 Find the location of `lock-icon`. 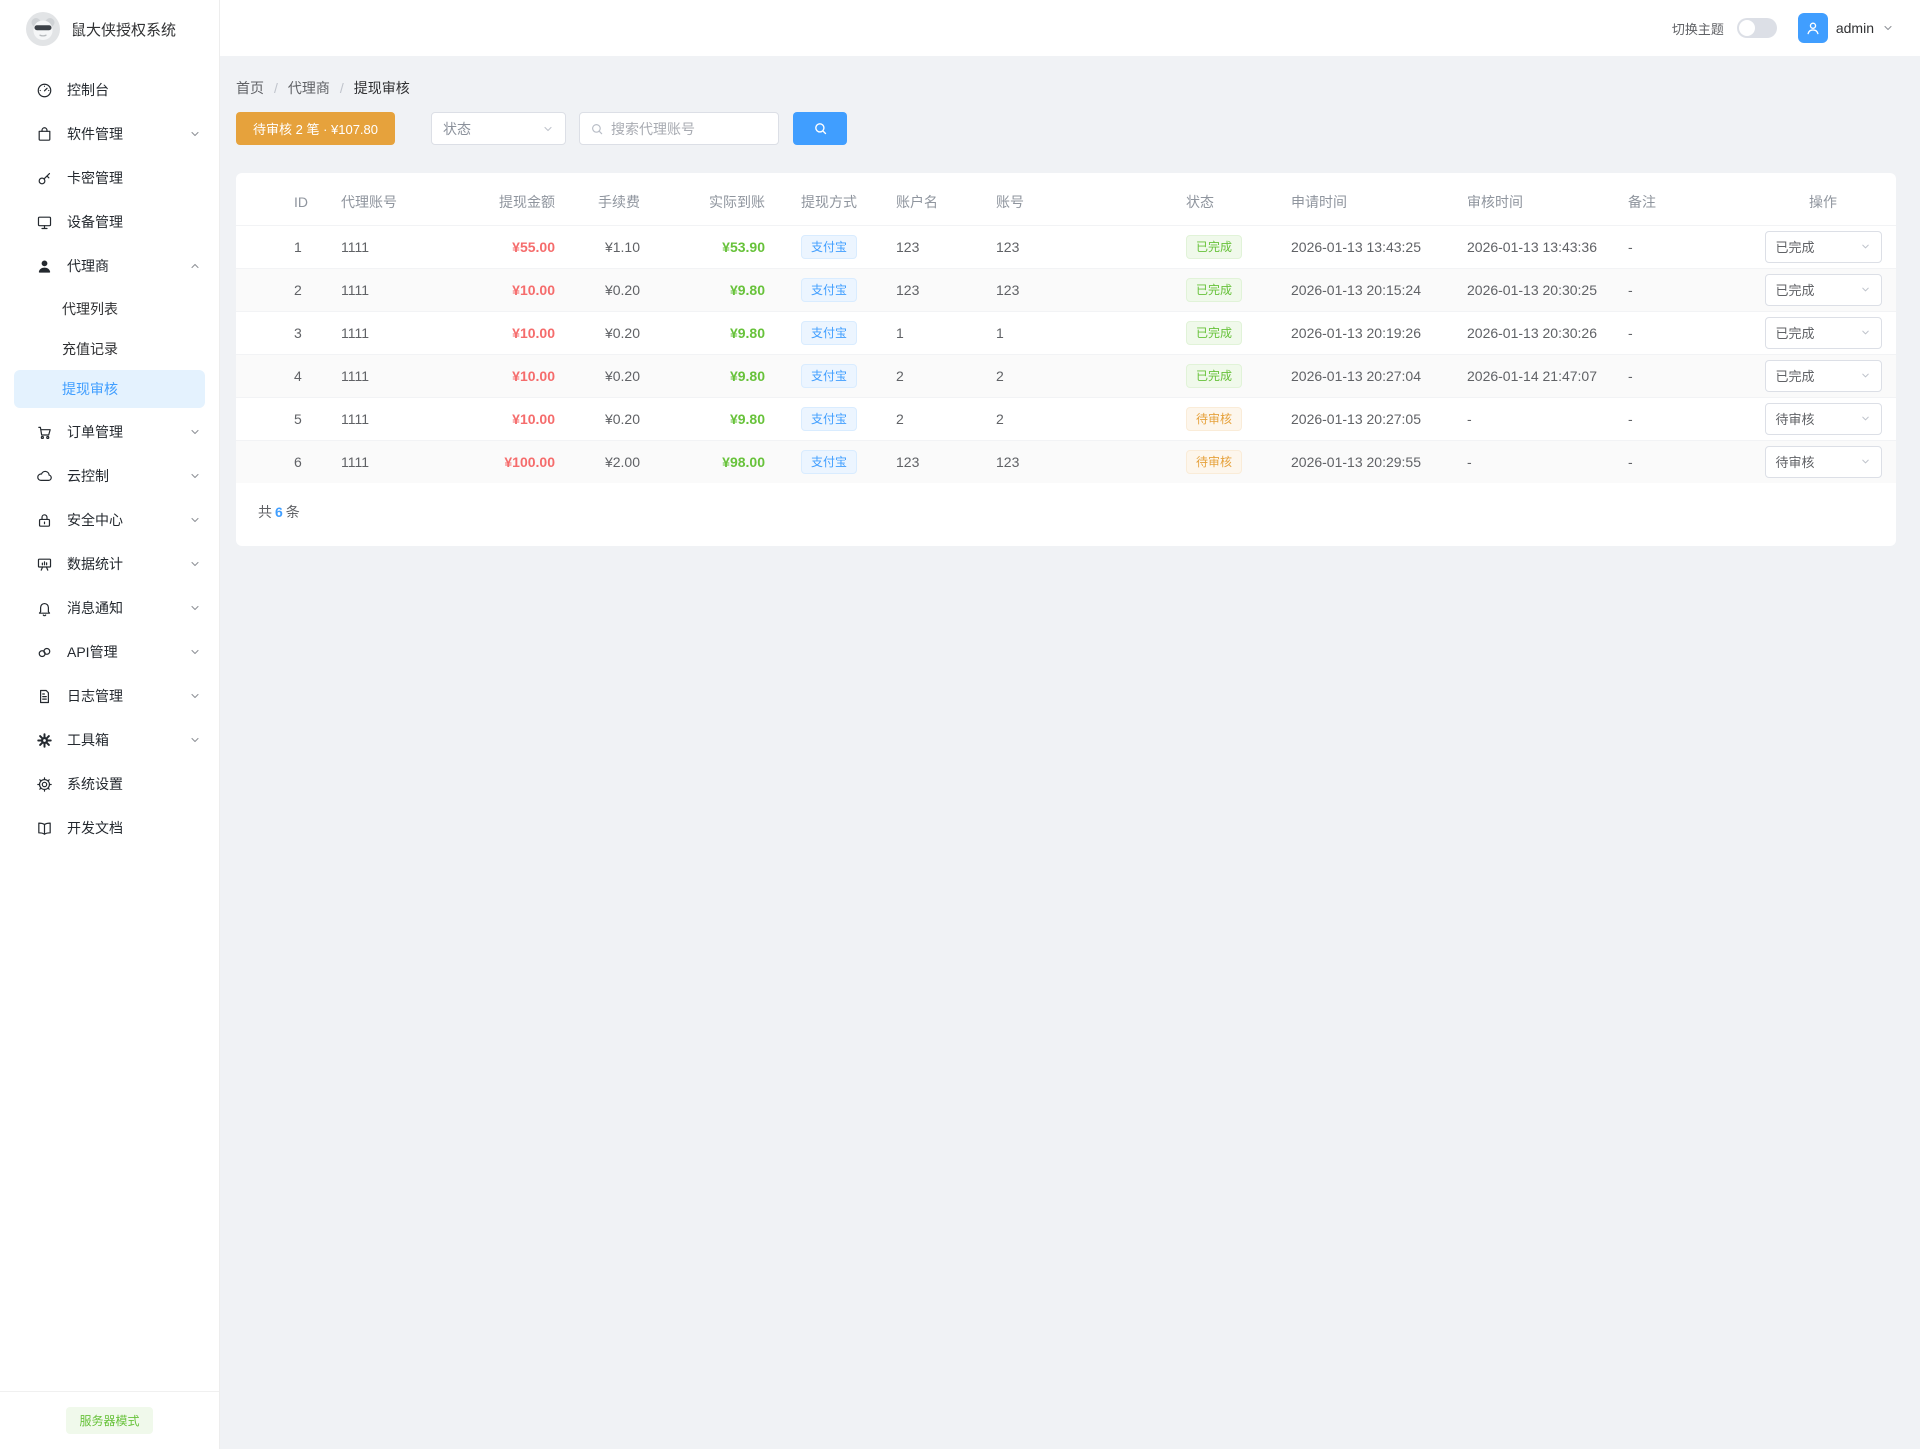

lock-icon is located at coordinates (44, 520).